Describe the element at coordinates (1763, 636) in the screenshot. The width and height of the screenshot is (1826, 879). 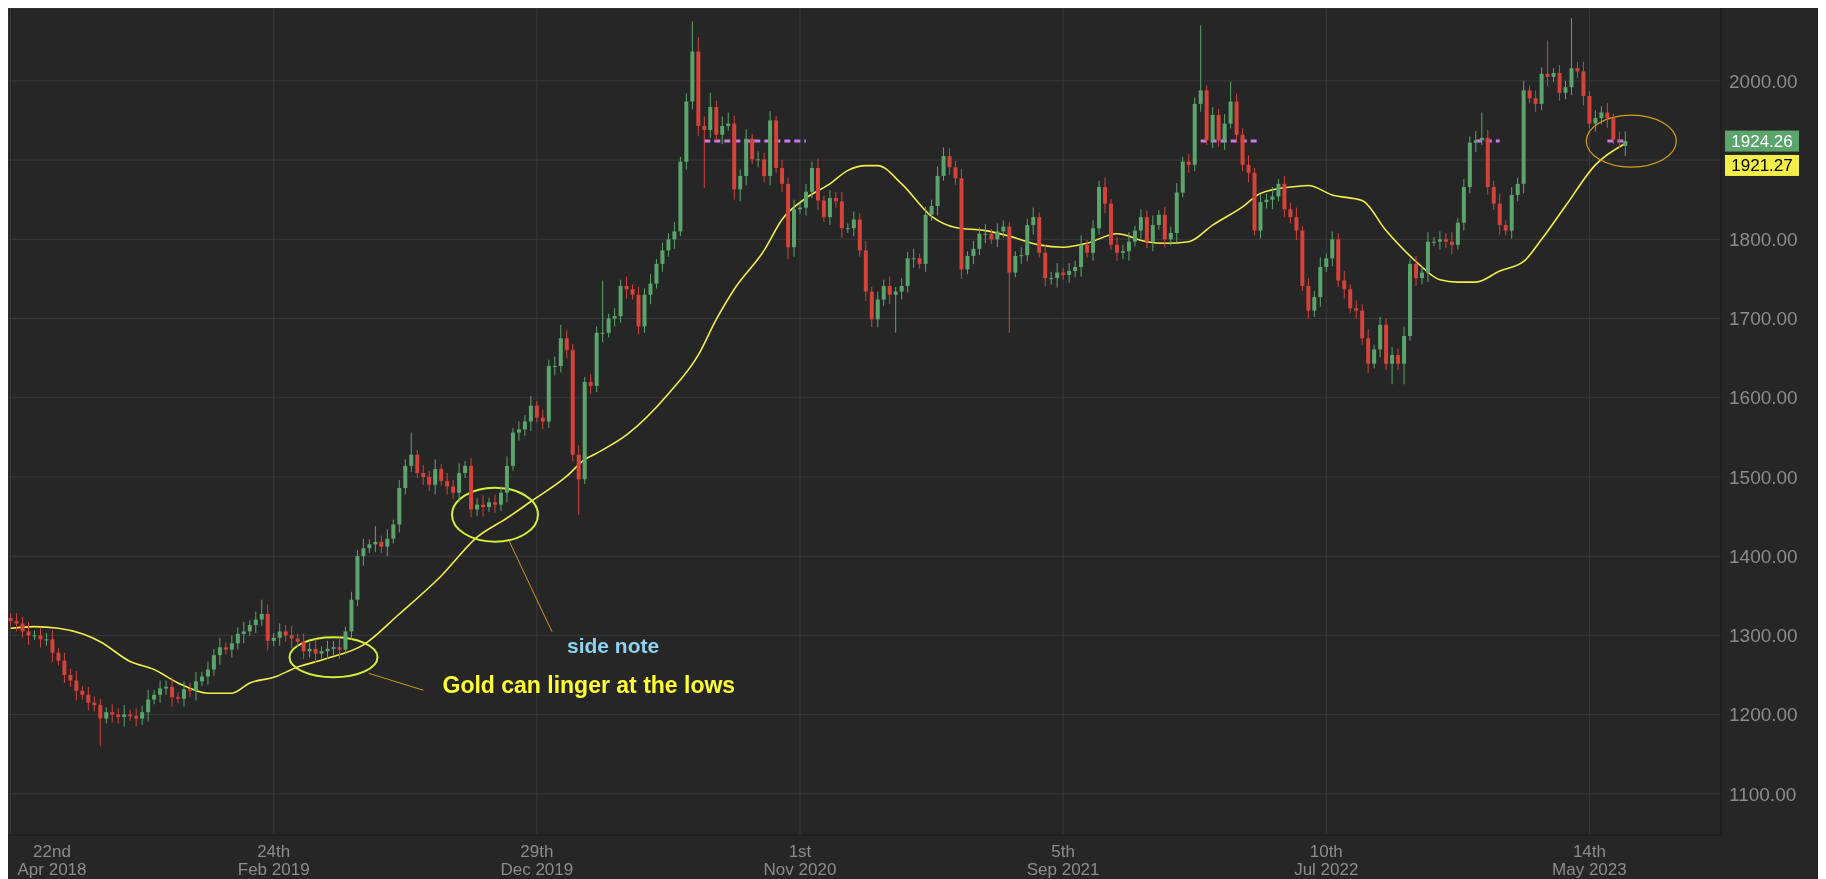
I see `y-tick-label: 1300.00` at that location.